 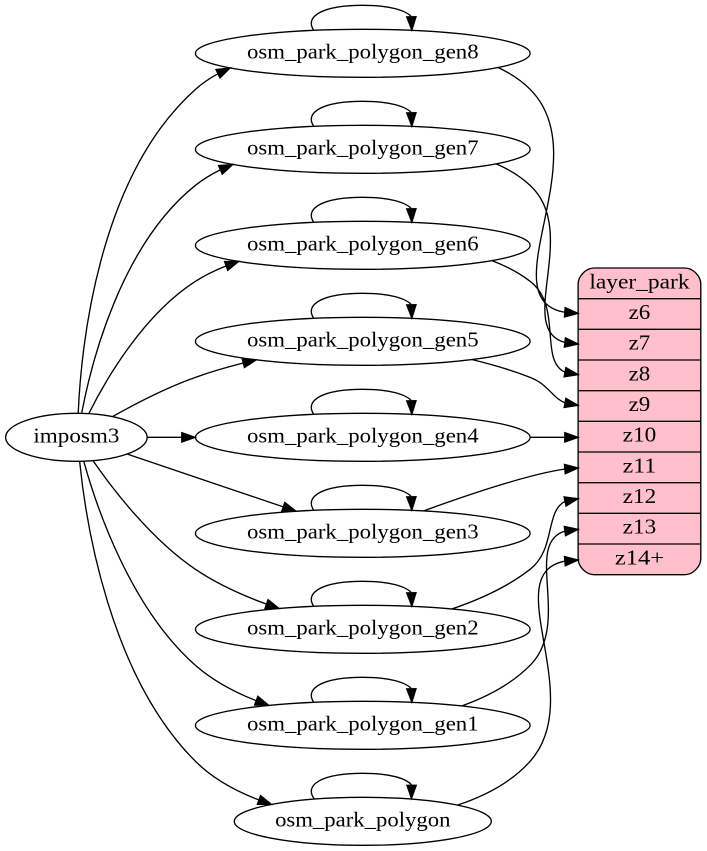 What do you see at coordinates (363, 532) in the screenshot?
I see `svg-text: osm_park_polygon_gen3` at bounding box center [363, 532].